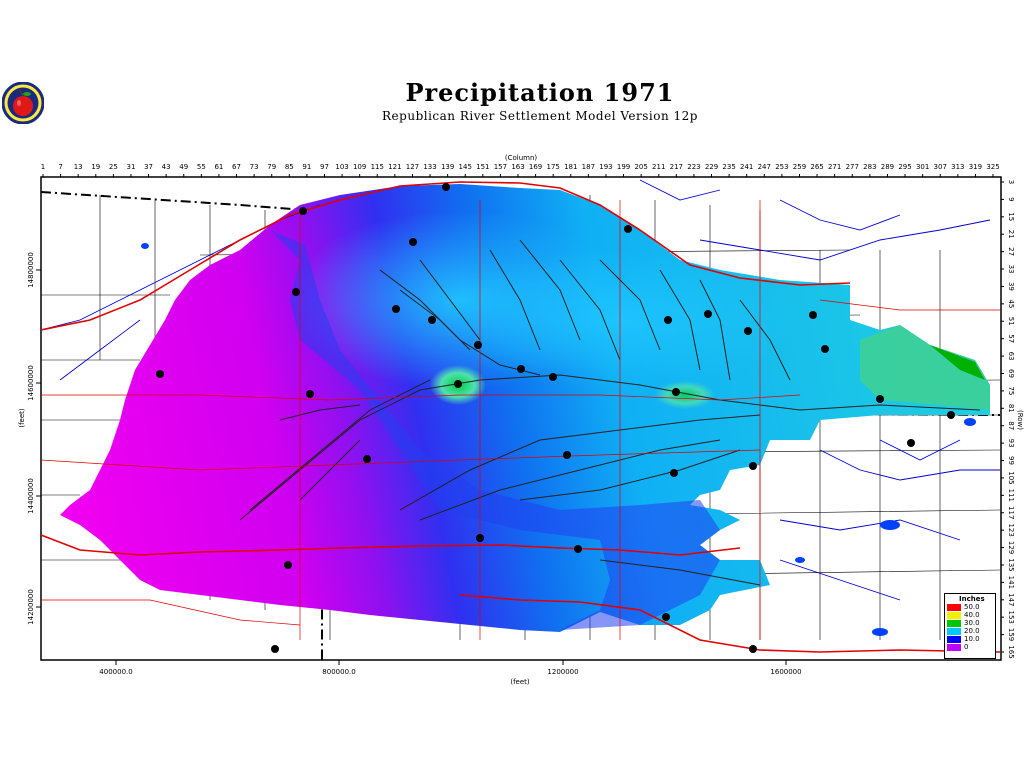 Image resolution: width=1024 pixels, height=772 pixels. Describe the element at coordinates (1011, 460) in the screenshot. I see `row-tick-label: 99` at that location.